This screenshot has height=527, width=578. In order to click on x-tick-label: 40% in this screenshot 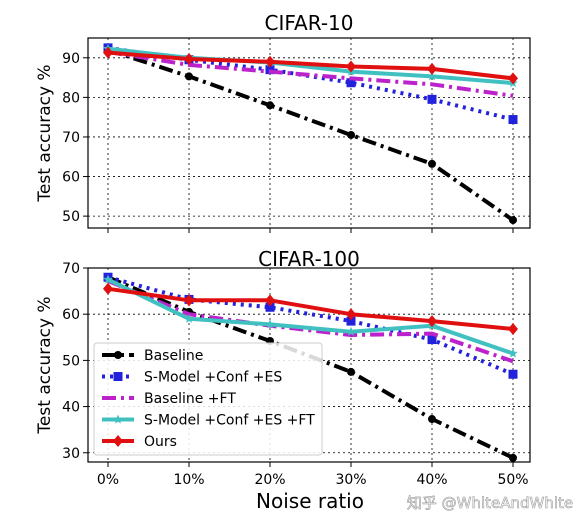, I will do `click(431, 480)`.